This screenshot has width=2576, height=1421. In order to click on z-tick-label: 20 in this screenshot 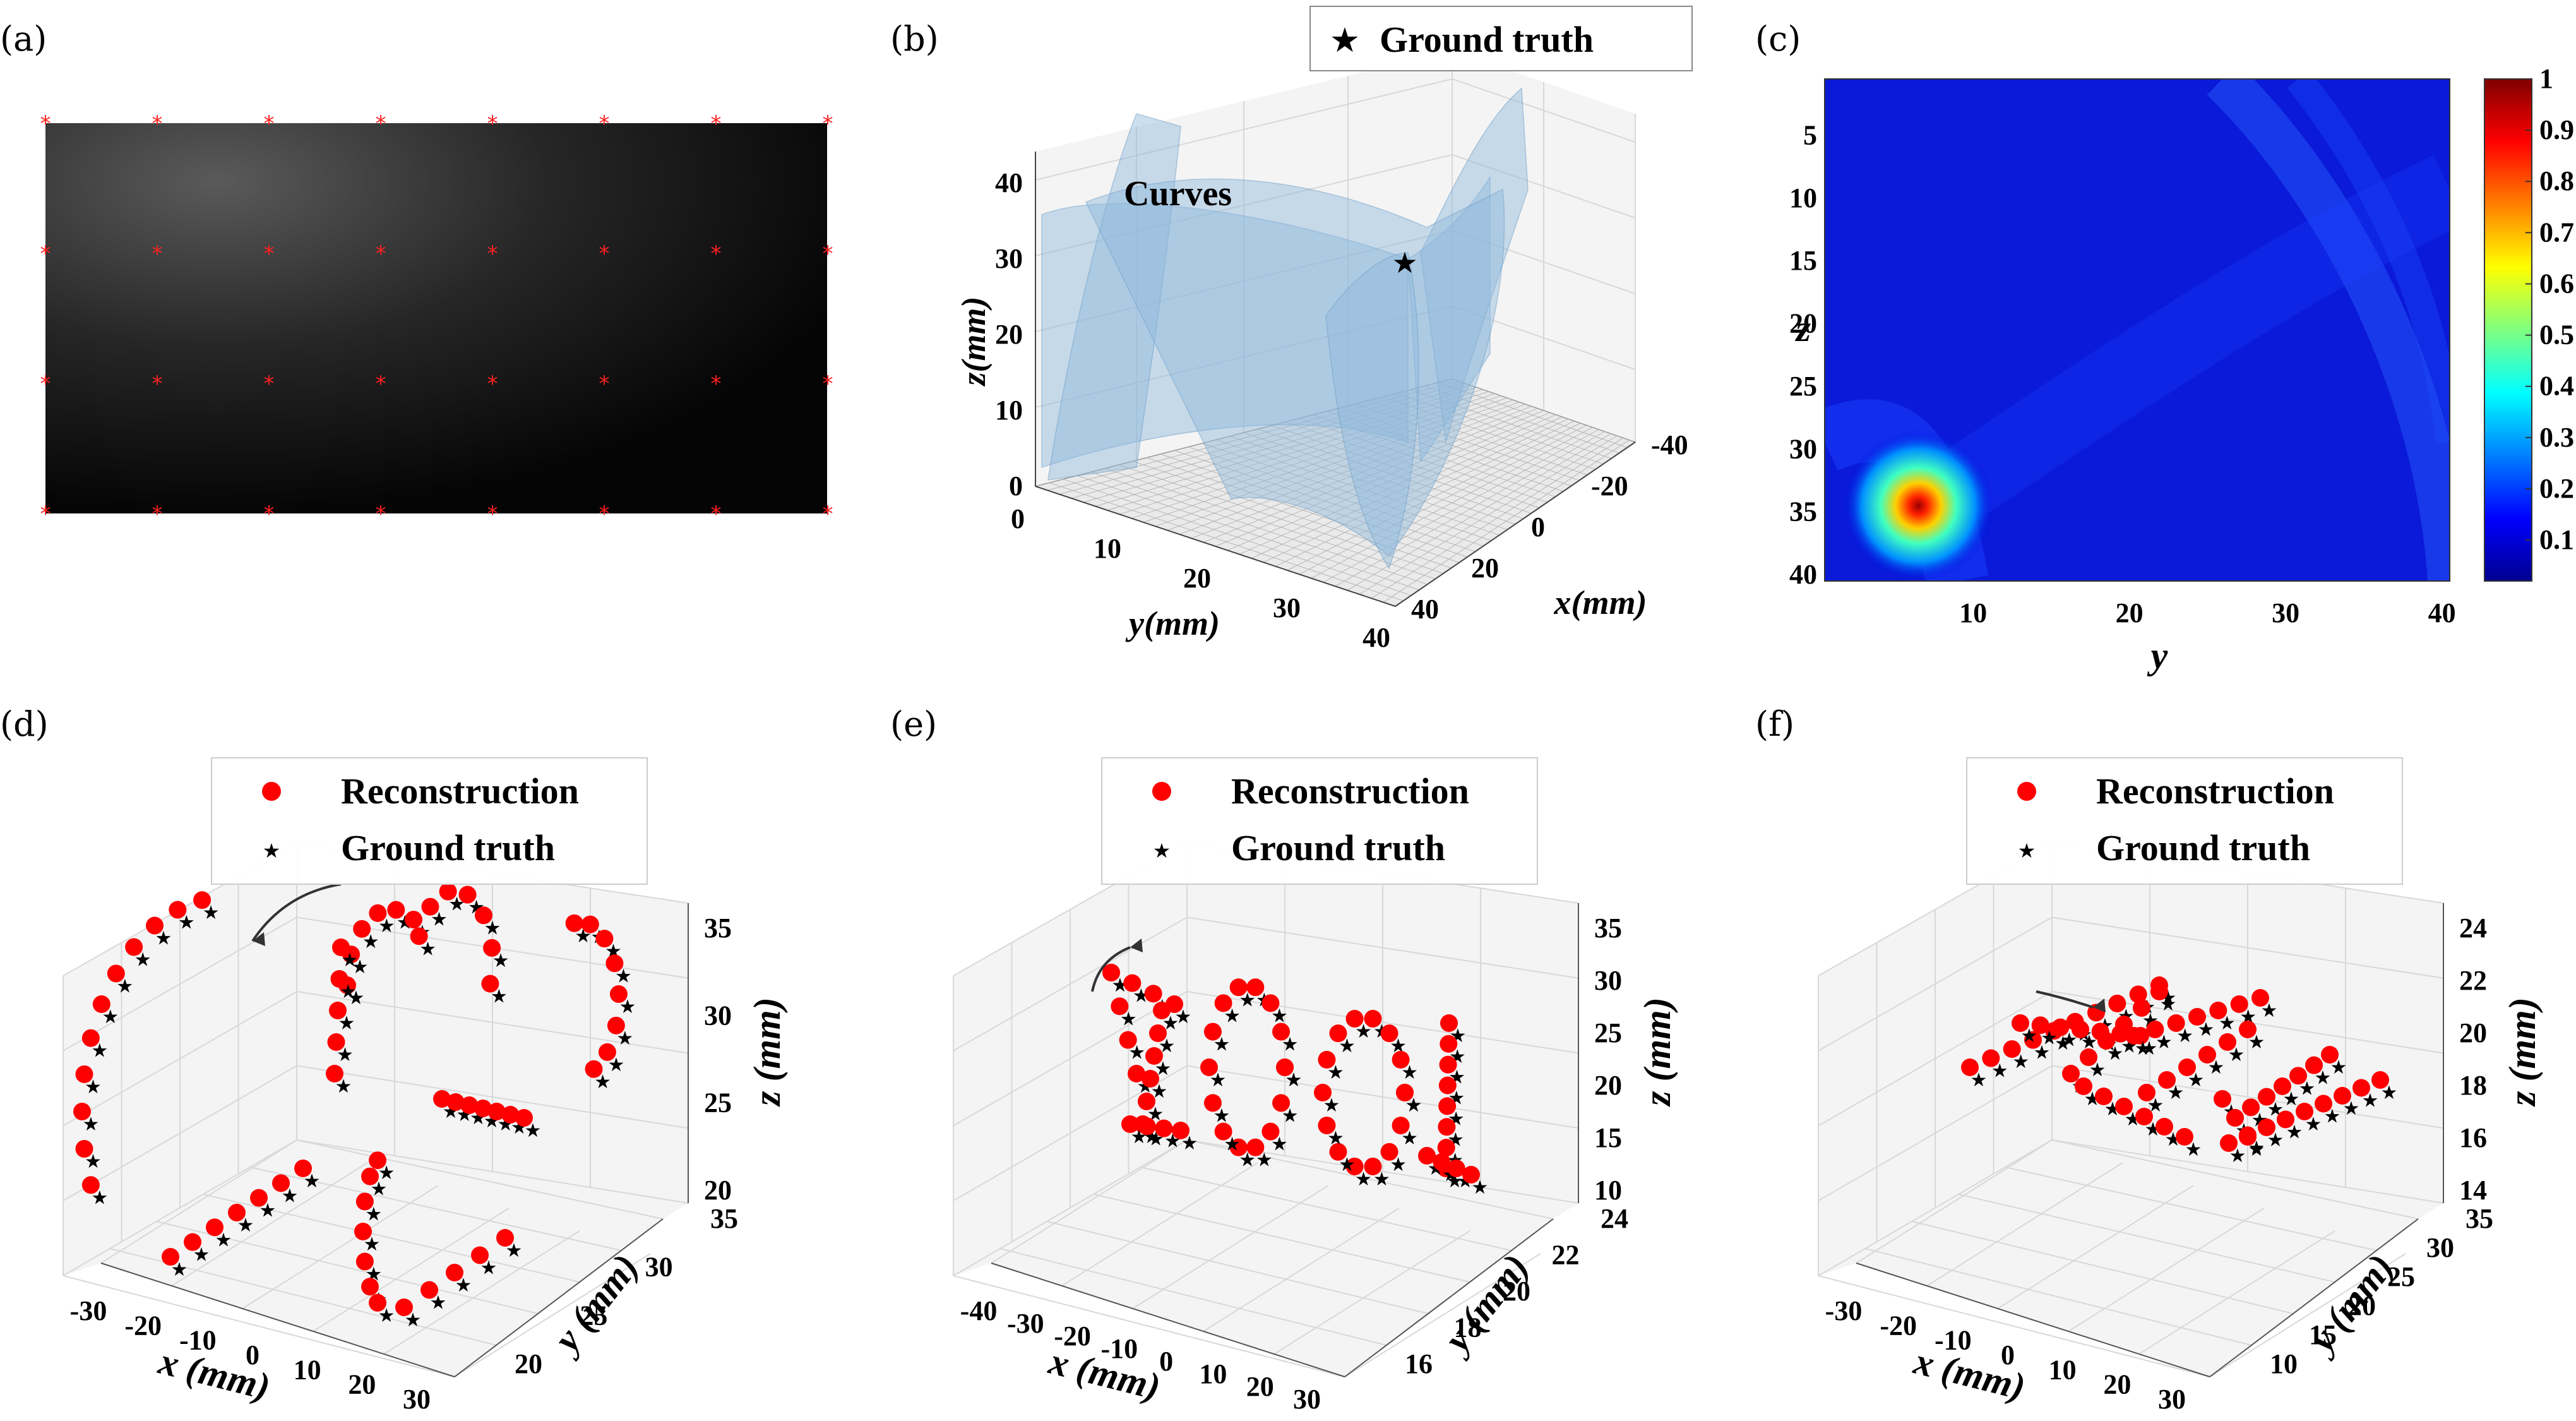, I will do `click(718, 1190)`.